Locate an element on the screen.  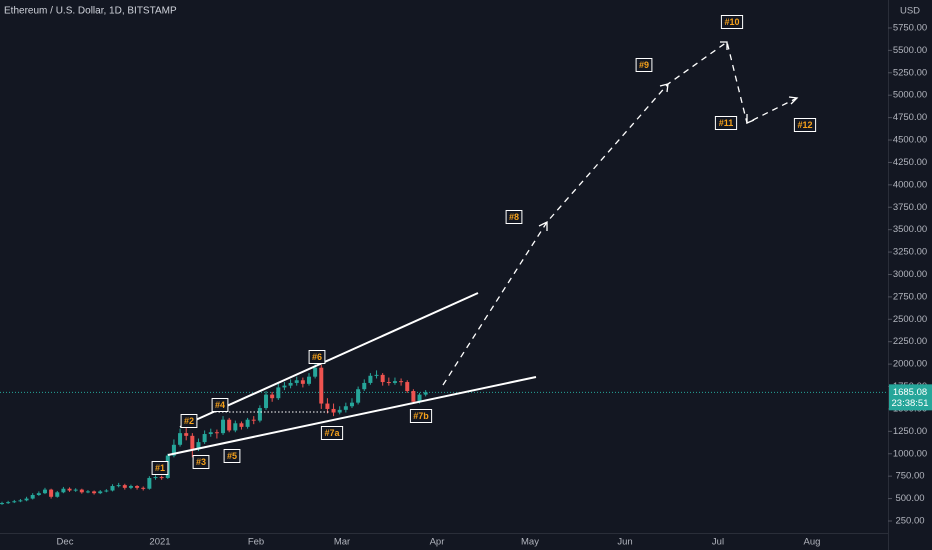
current-price-box is located at coordinates (910, 397).